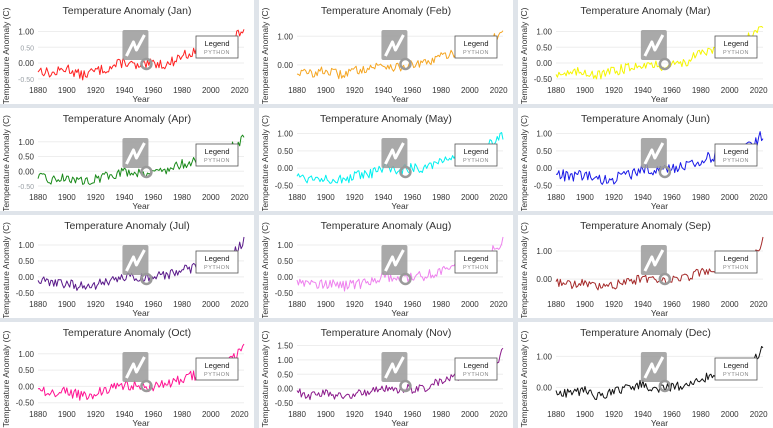 This screenshot has width=773, height=428. I want to click on chart-title: Temperature Anomaly (Dec), so click(645, 333).